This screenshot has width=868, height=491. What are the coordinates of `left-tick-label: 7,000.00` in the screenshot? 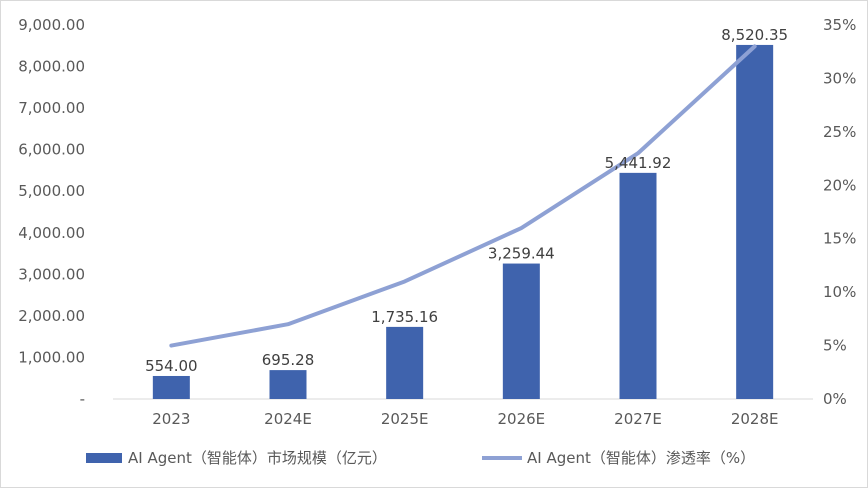 It's located at (51, 108).